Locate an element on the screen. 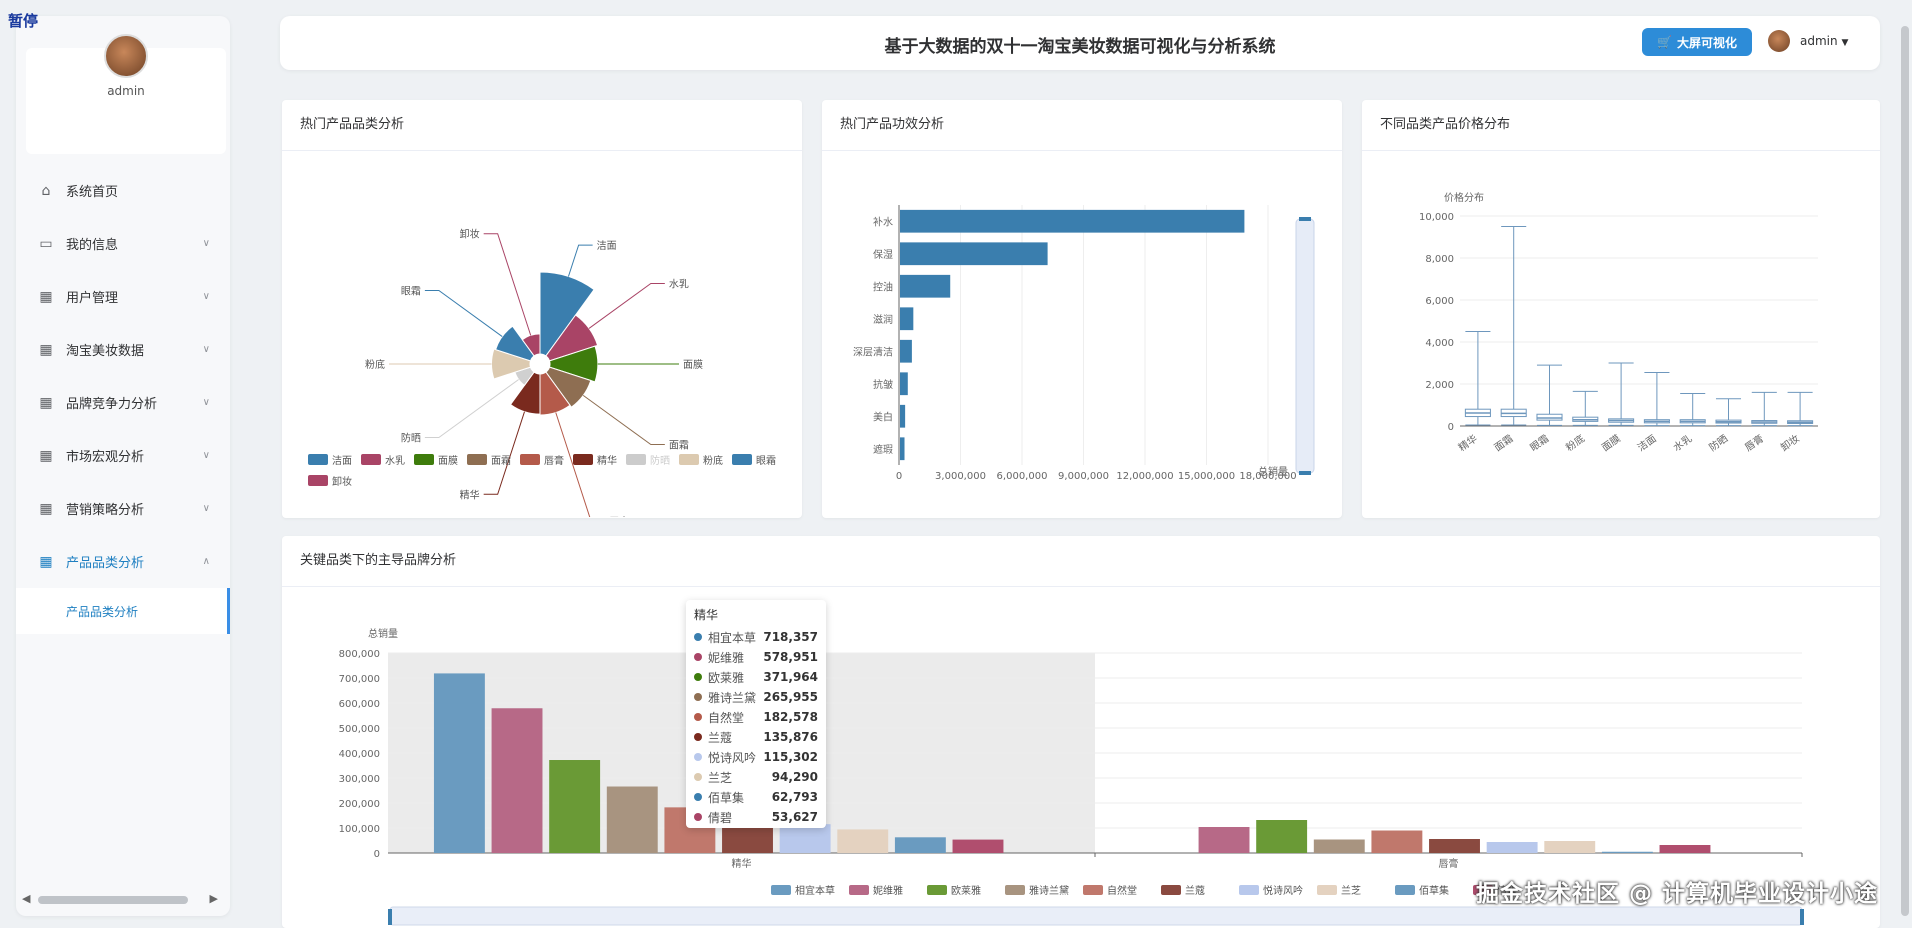  x-tick-label: 面膜 is located at coordinates (1611, 443).